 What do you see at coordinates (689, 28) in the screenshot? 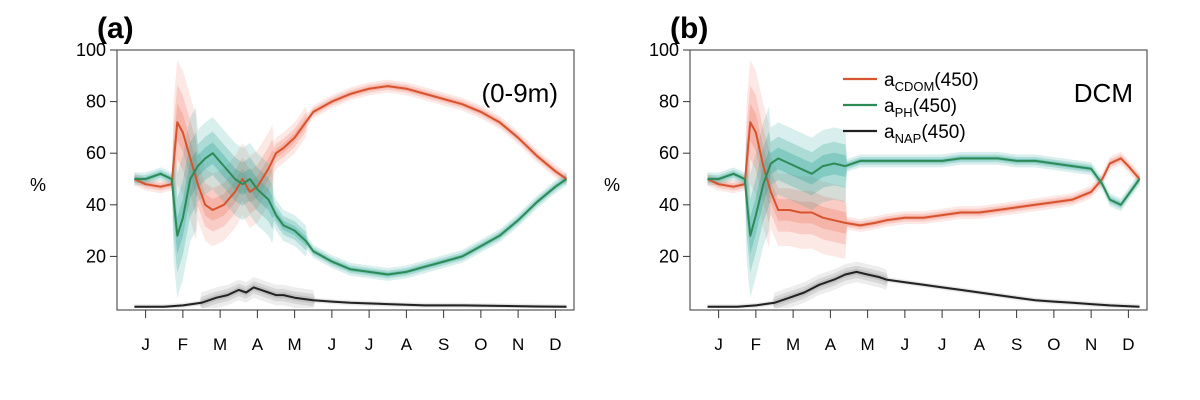
I see `panel-label: (b)` at bounding box center [689, 28].